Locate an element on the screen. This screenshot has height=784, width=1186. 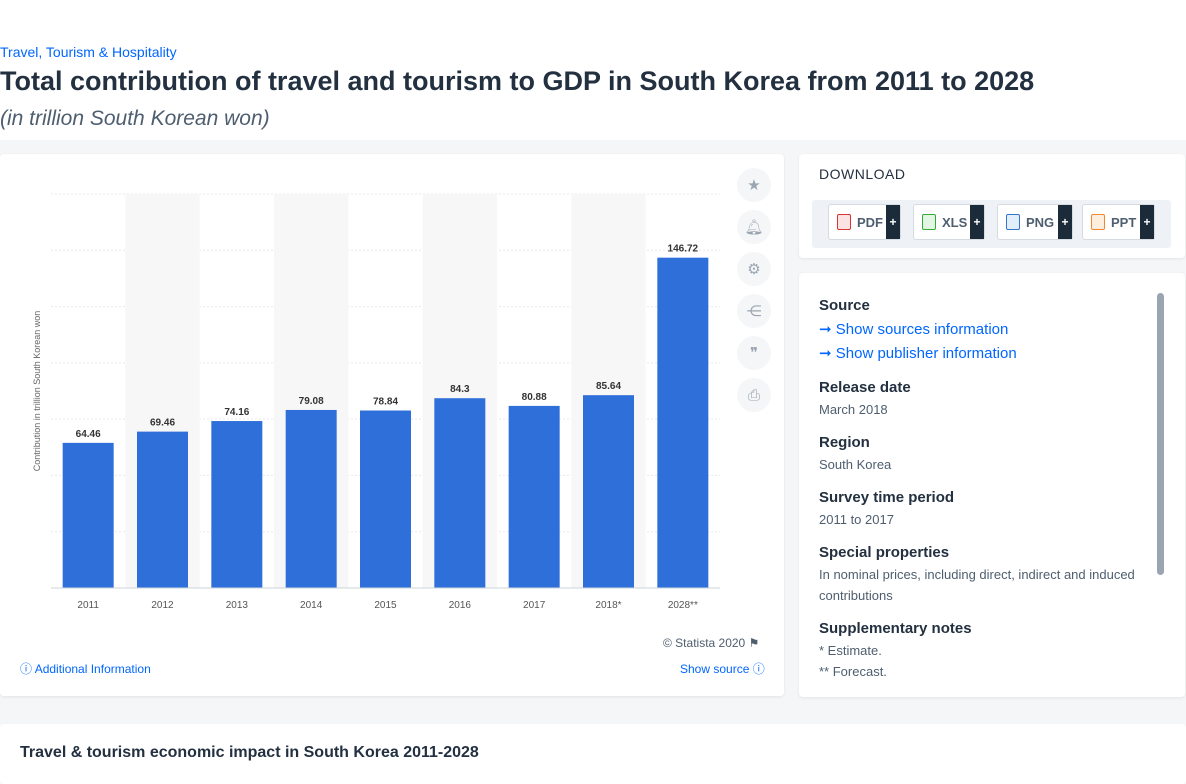
data-label: 78.84 is located at coordinates (385, 401).